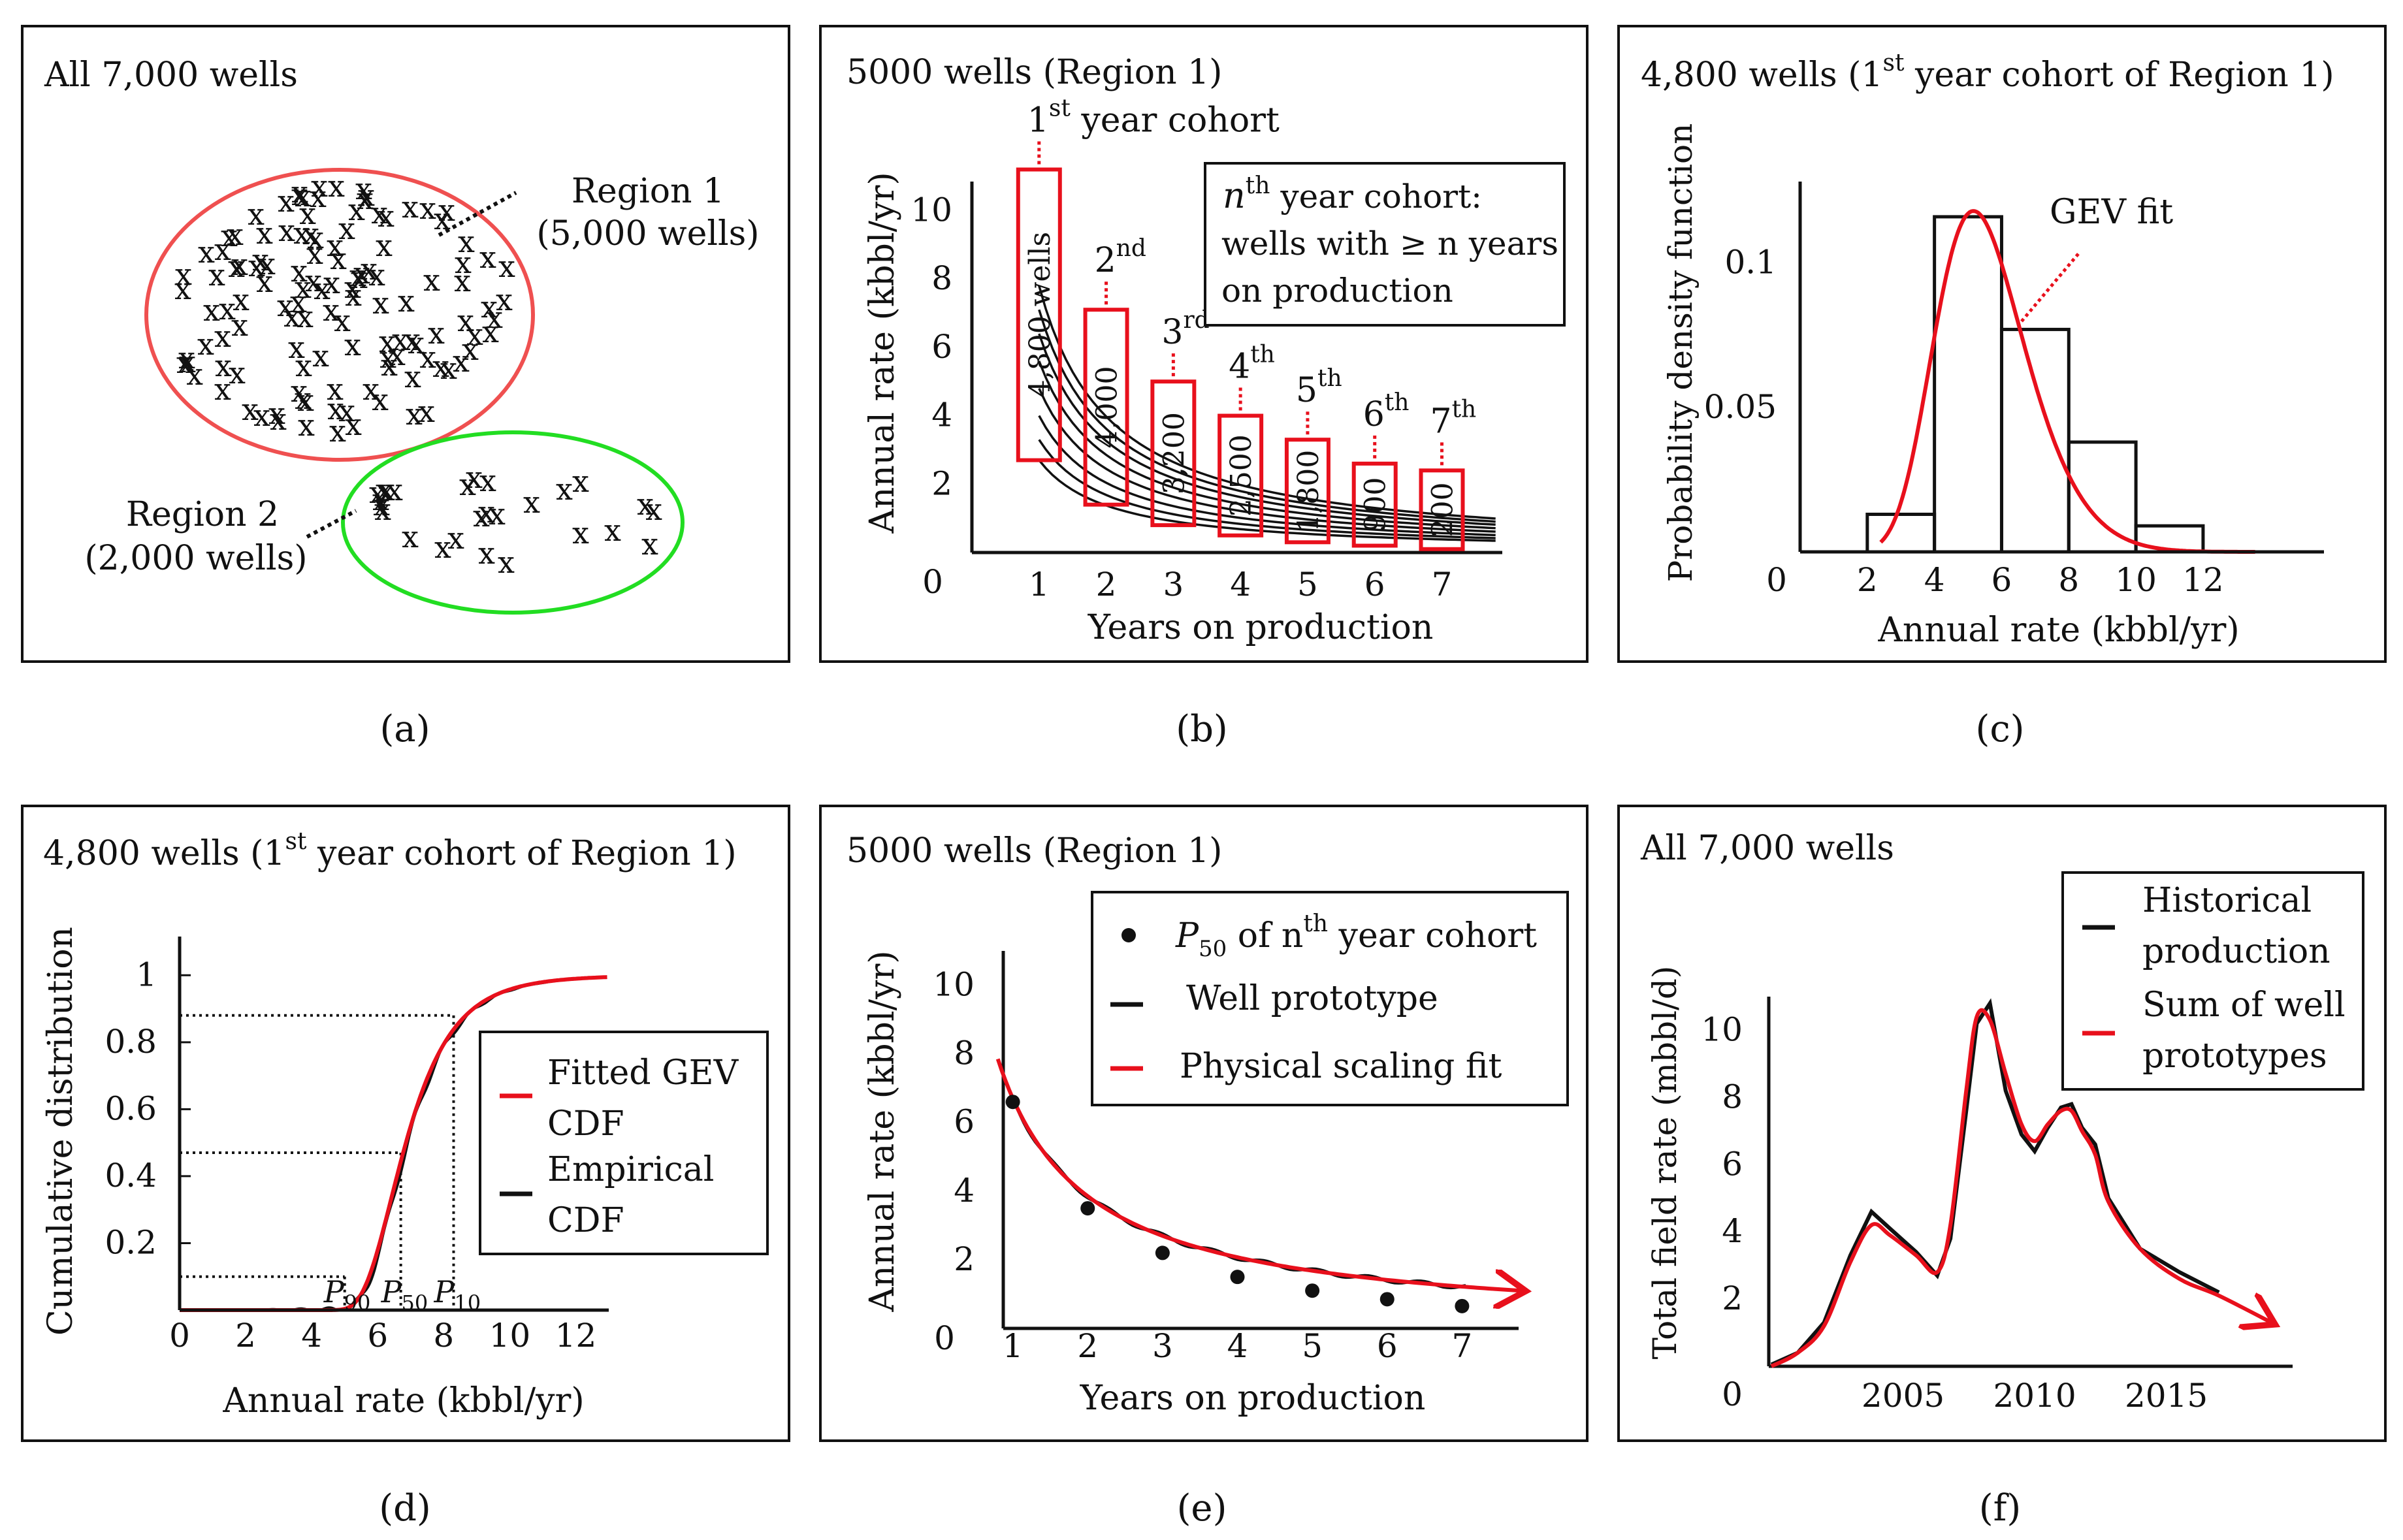  What do you see at coordinates (941, 483) in the screenshot?
I see `b-y-tick: 2` at bounding box center [941, 483].